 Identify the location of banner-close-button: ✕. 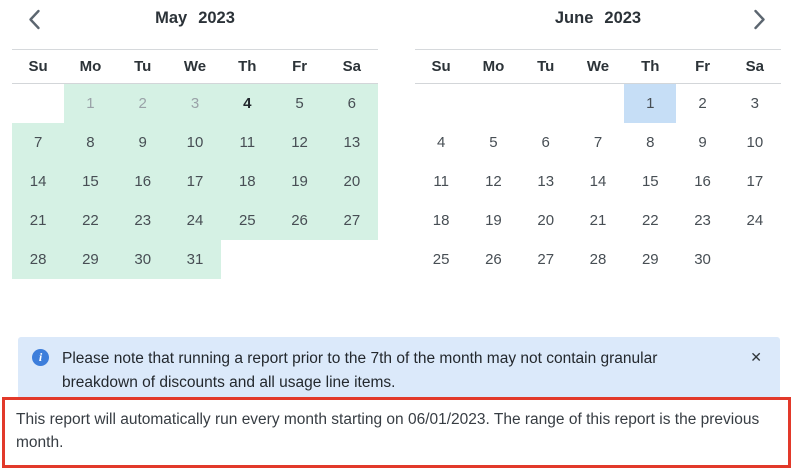
(756, 357).